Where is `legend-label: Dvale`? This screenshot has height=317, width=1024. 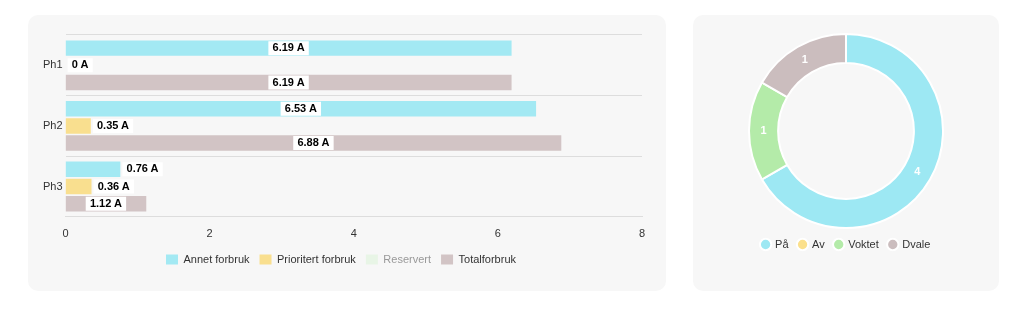
legend-label: Dvale is located at coordinates (916, 243).